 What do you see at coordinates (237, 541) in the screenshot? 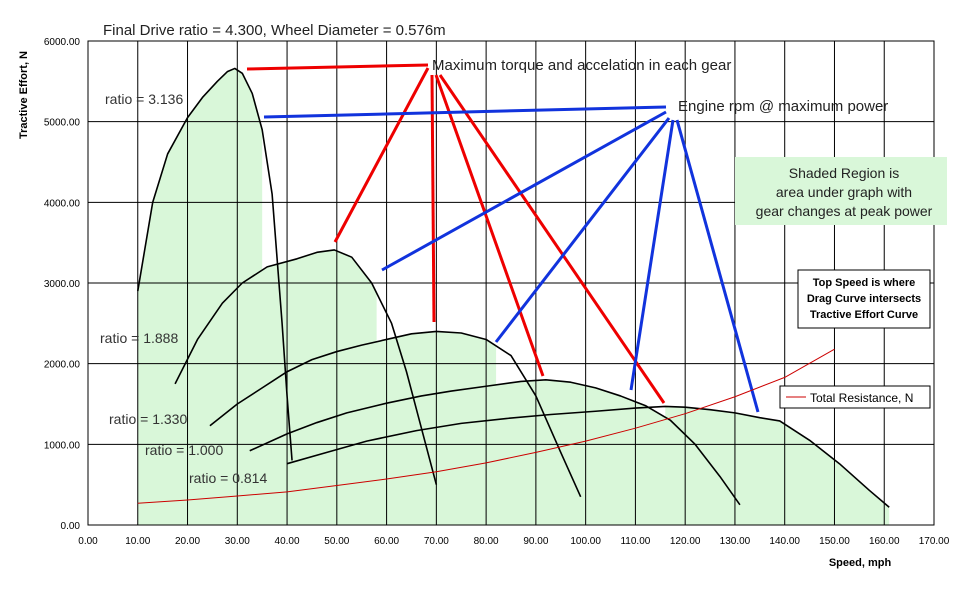
I see `x-tick-label: 30.00` at bounding box center [237, 541].